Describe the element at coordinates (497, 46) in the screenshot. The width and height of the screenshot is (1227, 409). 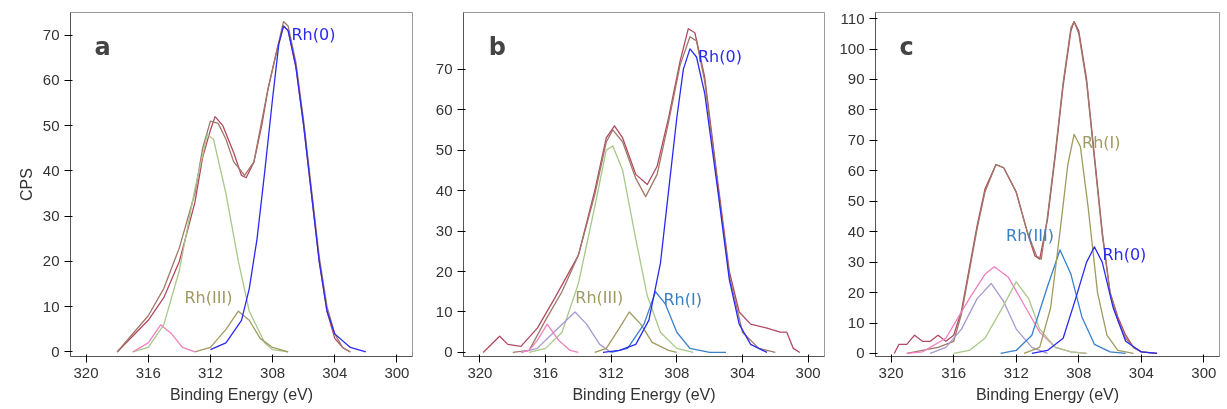
I see `text: b` at that location.